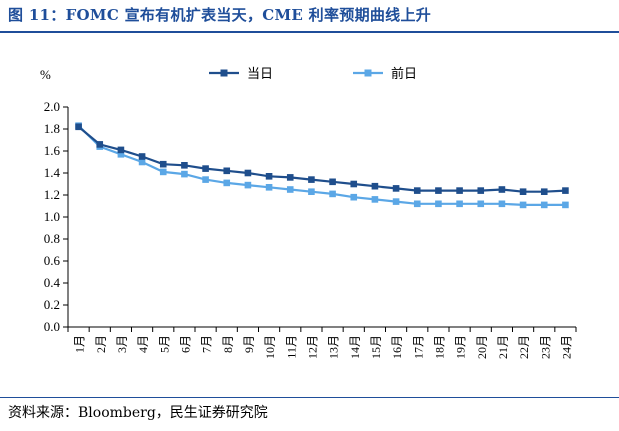  I want to click on x-tick-label: 7月, so click(207, 344).